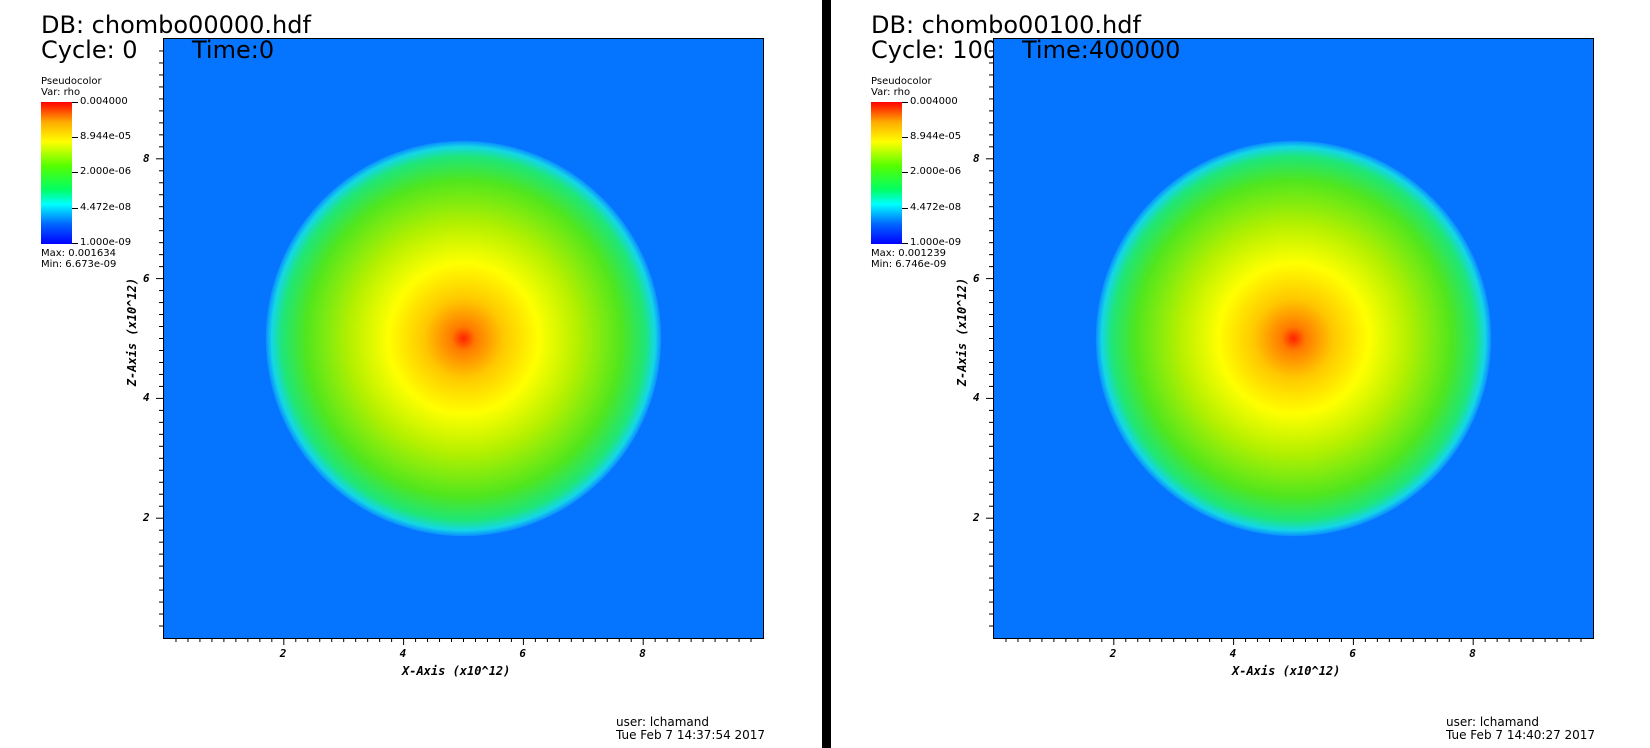  What do you see at coordinates (826, 374) in the screenshot?
I see `panel-divider` at bounding box center [826, 374].